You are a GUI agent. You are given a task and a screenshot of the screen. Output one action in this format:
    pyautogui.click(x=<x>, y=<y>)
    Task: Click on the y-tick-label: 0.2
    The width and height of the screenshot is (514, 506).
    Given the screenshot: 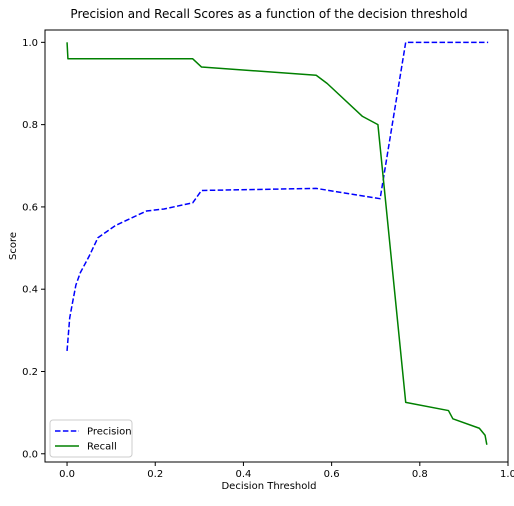 What is the action you would take?
    pyautogui.click(x=30, y=372)
    